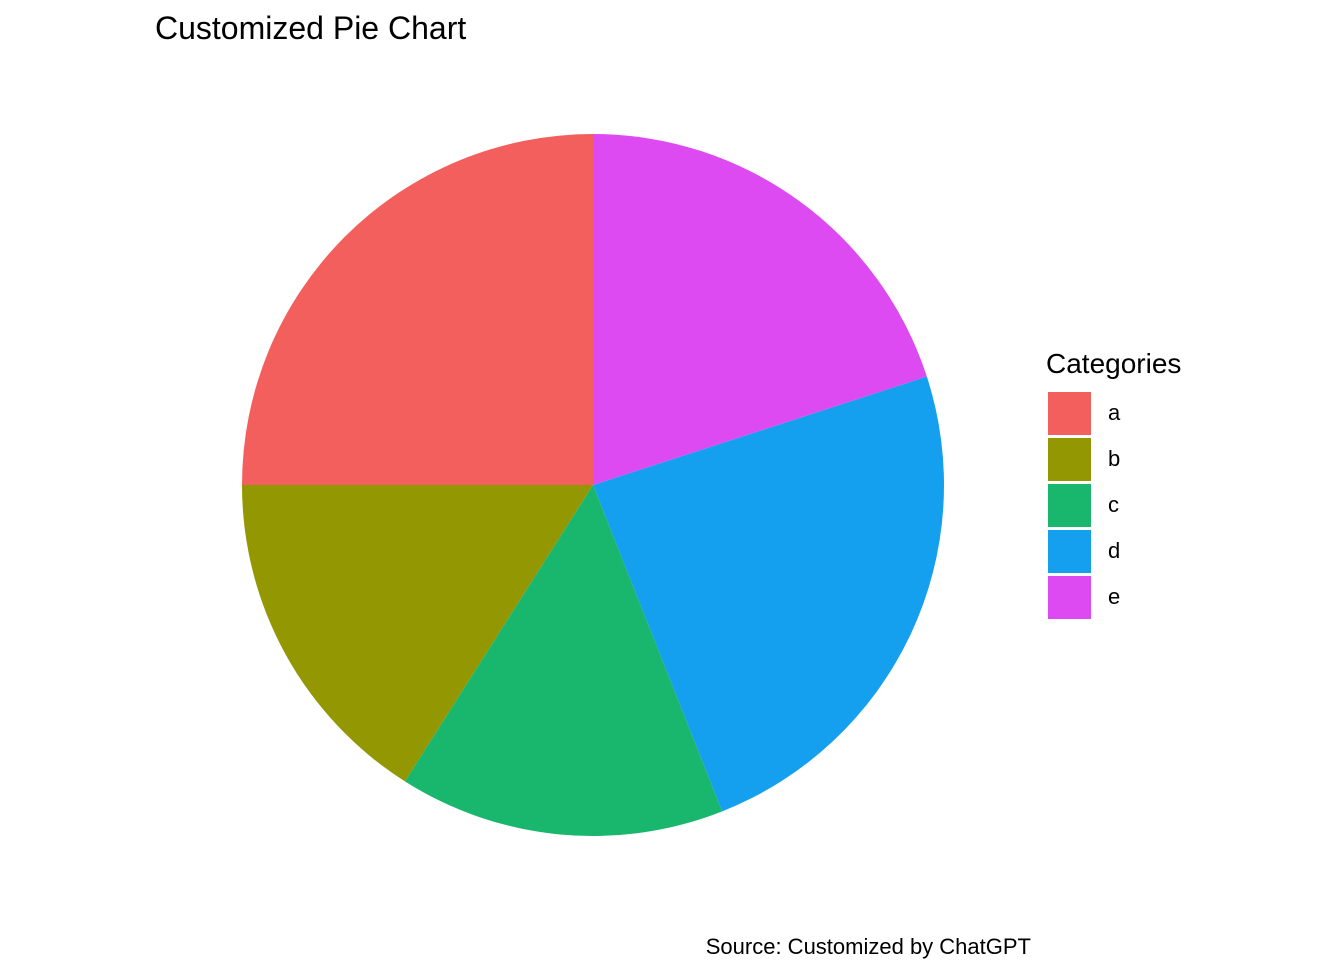  I want to click on legend-swatch-e, so click(1069, 597).